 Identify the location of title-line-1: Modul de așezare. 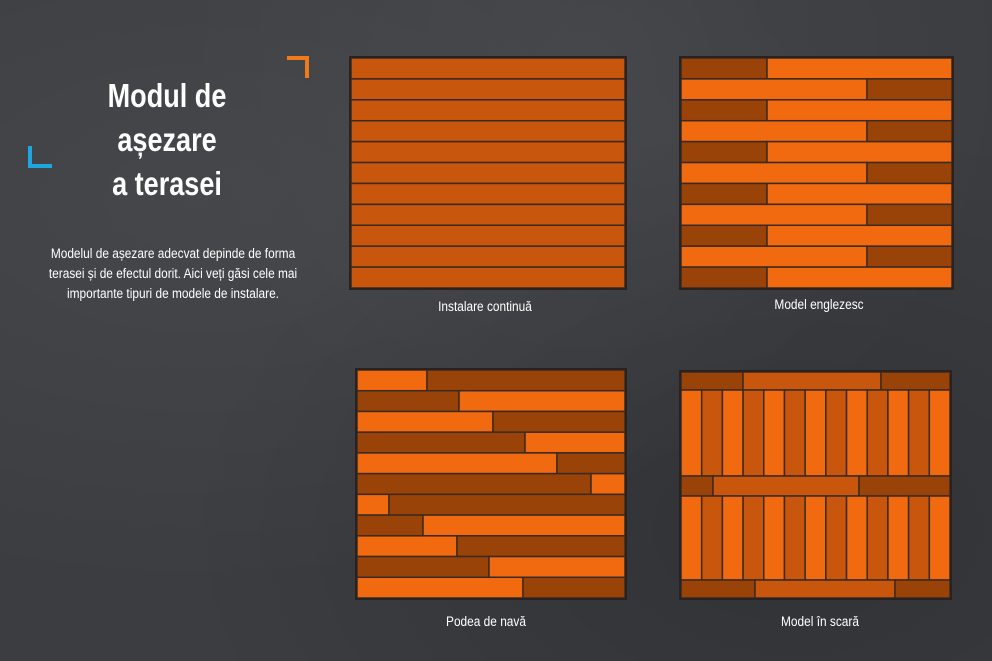
(167, 117).